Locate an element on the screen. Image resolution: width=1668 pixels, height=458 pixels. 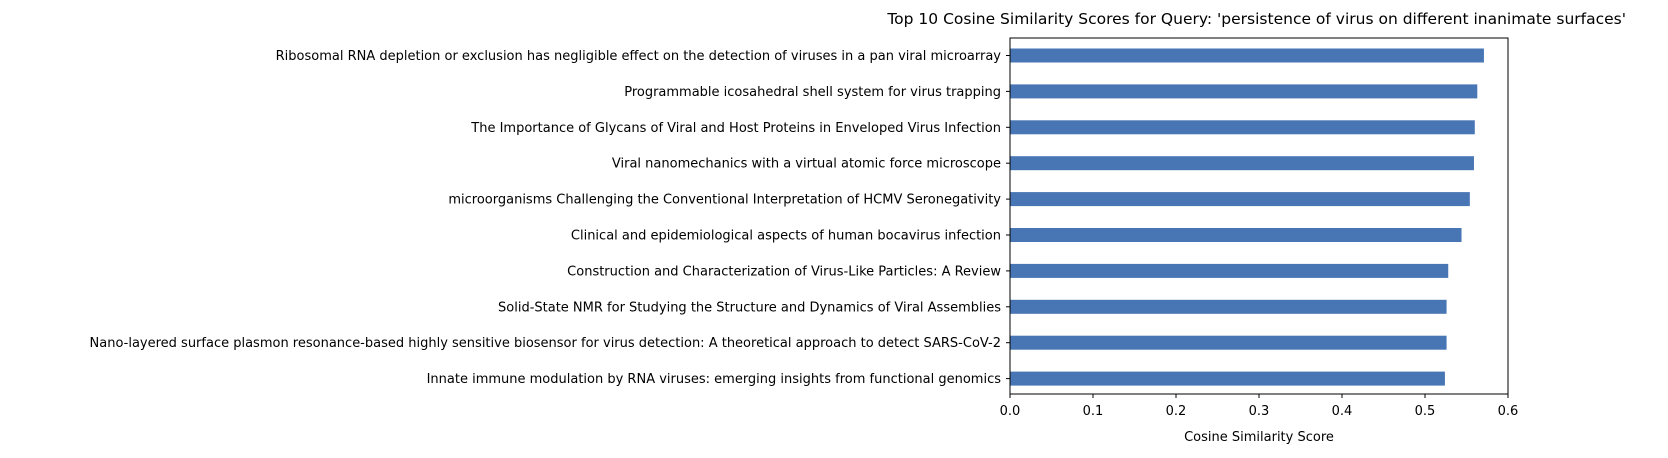
x-tick-label: 0.6 is located at coordinates (1508, 411).